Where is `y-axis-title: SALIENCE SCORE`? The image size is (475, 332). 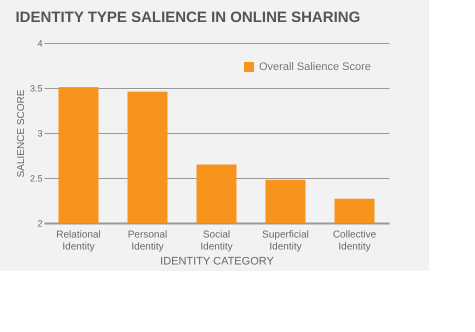
y-axis-title: SALIENCE SCORE is located at coordinates (21, 133).